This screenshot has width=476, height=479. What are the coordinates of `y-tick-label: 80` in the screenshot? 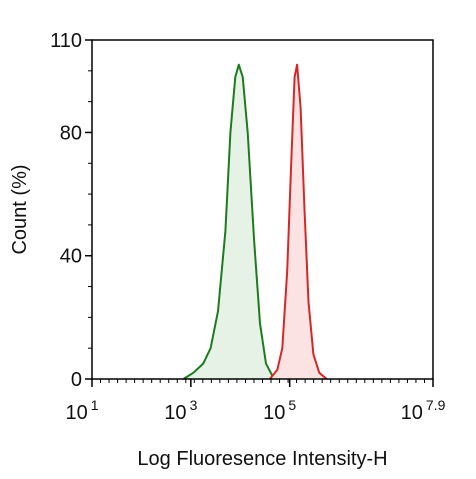 It's located at (71, 133).